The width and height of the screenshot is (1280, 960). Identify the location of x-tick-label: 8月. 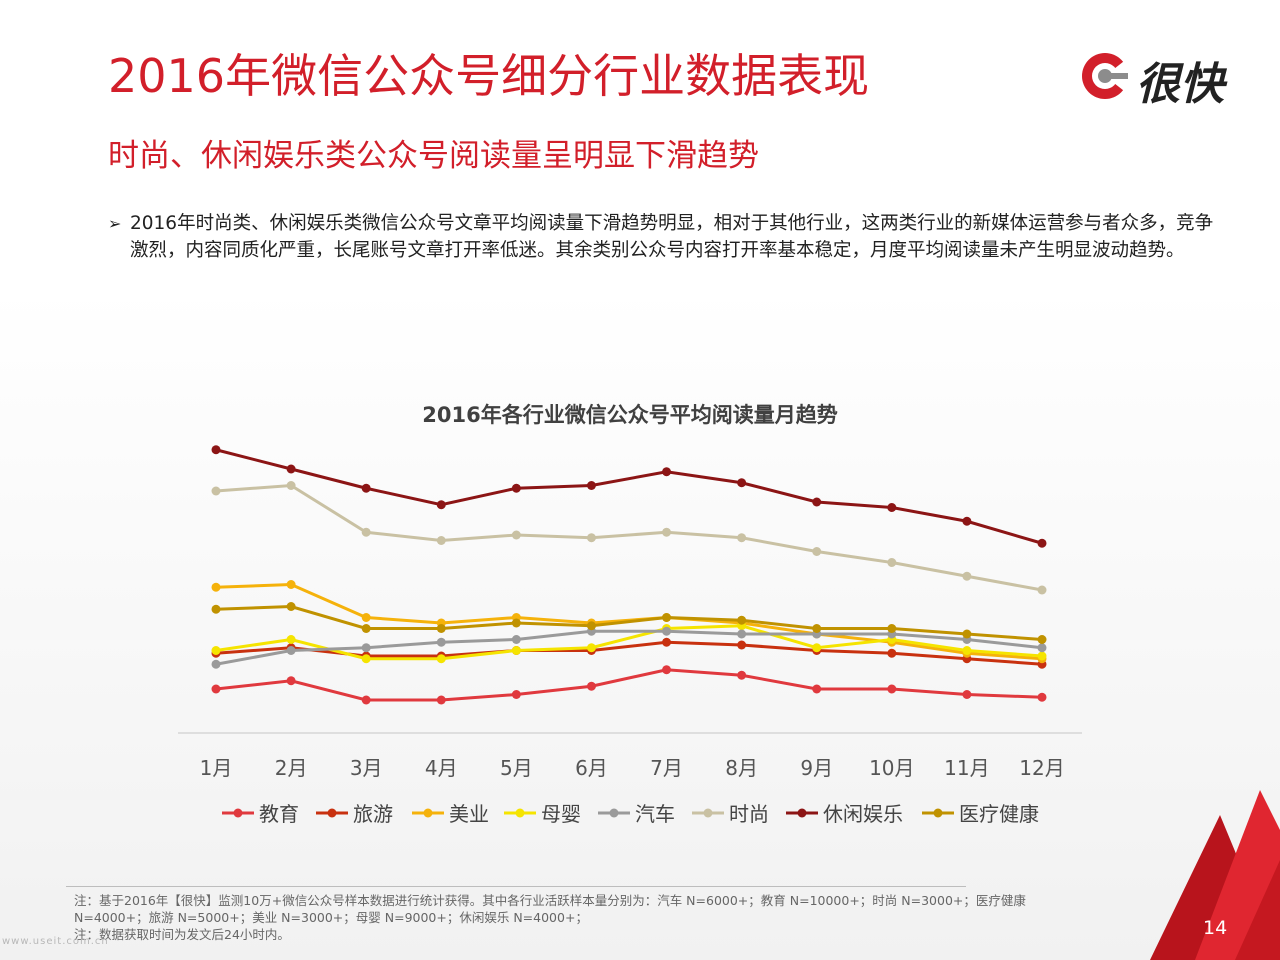
(741, 768).